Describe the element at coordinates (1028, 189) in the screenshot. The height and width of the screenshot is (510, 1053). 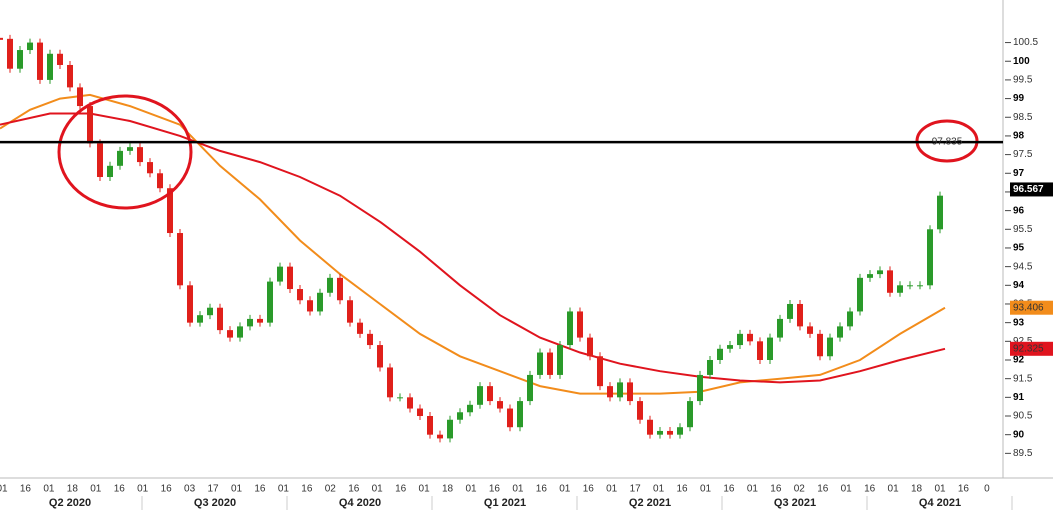
I see `last-price-label: 96.567` at that location.